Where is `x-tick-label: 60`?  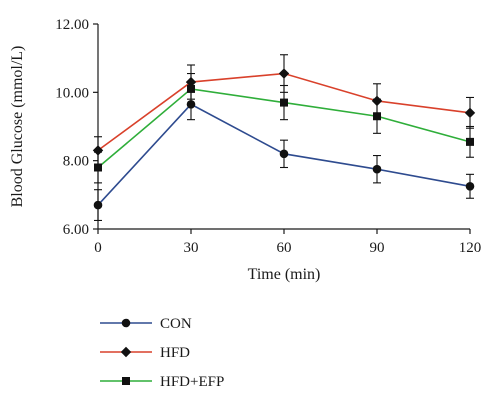 x-tick-label: 60 is located at coordinates (284, 248).